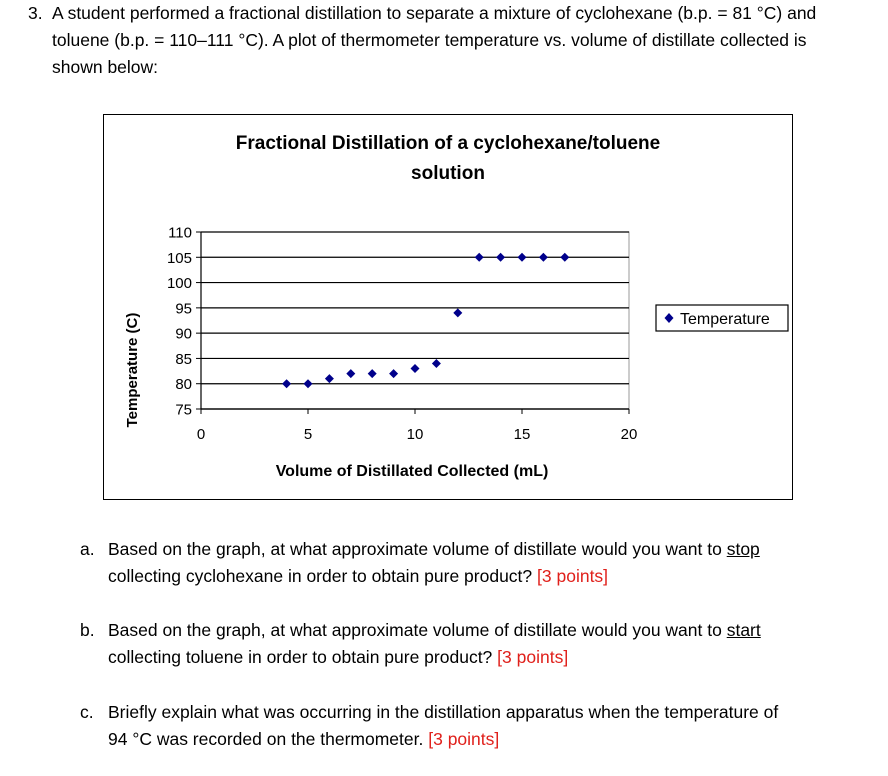 This screenshot has height=776, width=888. What do you see at coordinates (201, 434) in the screenshot?
I see `x-tick-label: 0` at bounding box center [201, 434].